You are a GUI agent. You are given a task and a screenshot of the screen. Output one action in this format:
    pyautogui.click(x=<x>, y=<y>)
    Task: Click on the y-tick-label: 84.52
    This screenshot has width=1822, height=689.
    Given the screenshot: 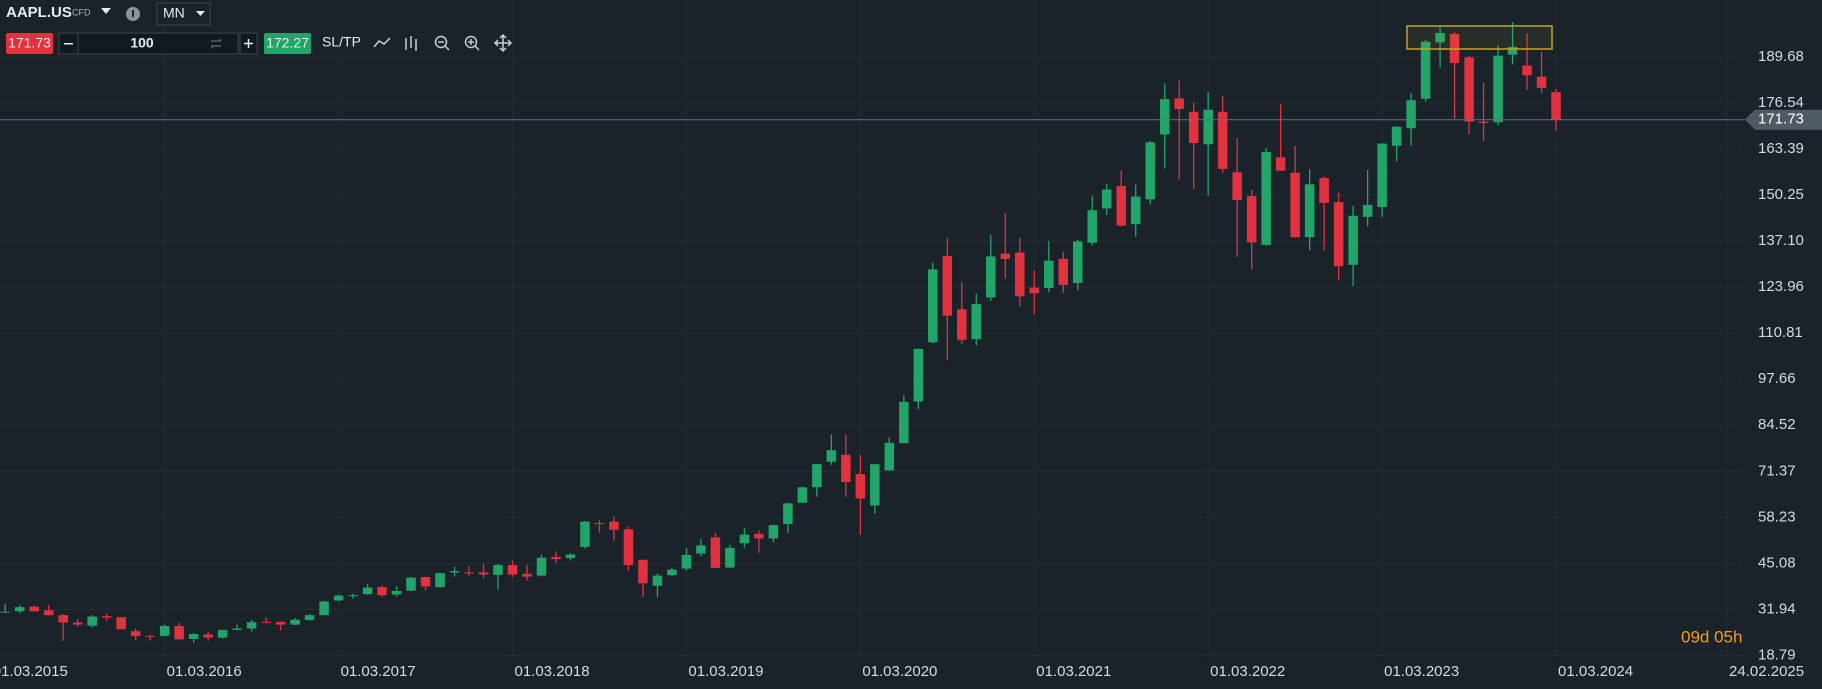 What is the action you would take?
    pyautogui.click(x=1777, y=424)
    